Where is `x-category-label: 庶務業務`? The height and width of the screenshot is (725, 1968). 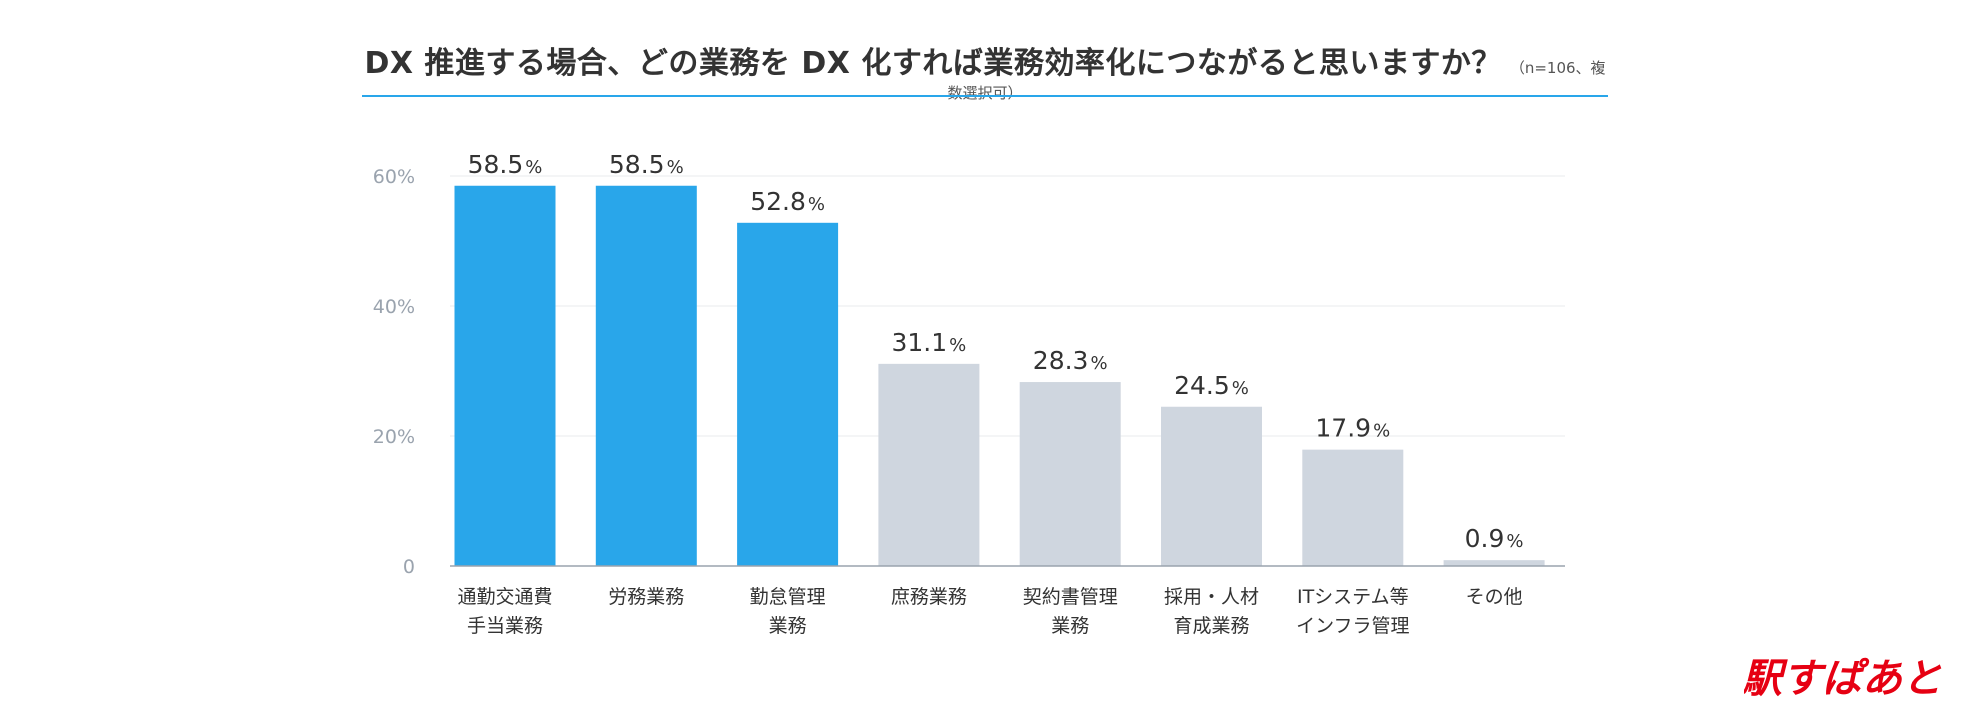
x-category-label: 庶務業務 is located at coordinates (929, 597).